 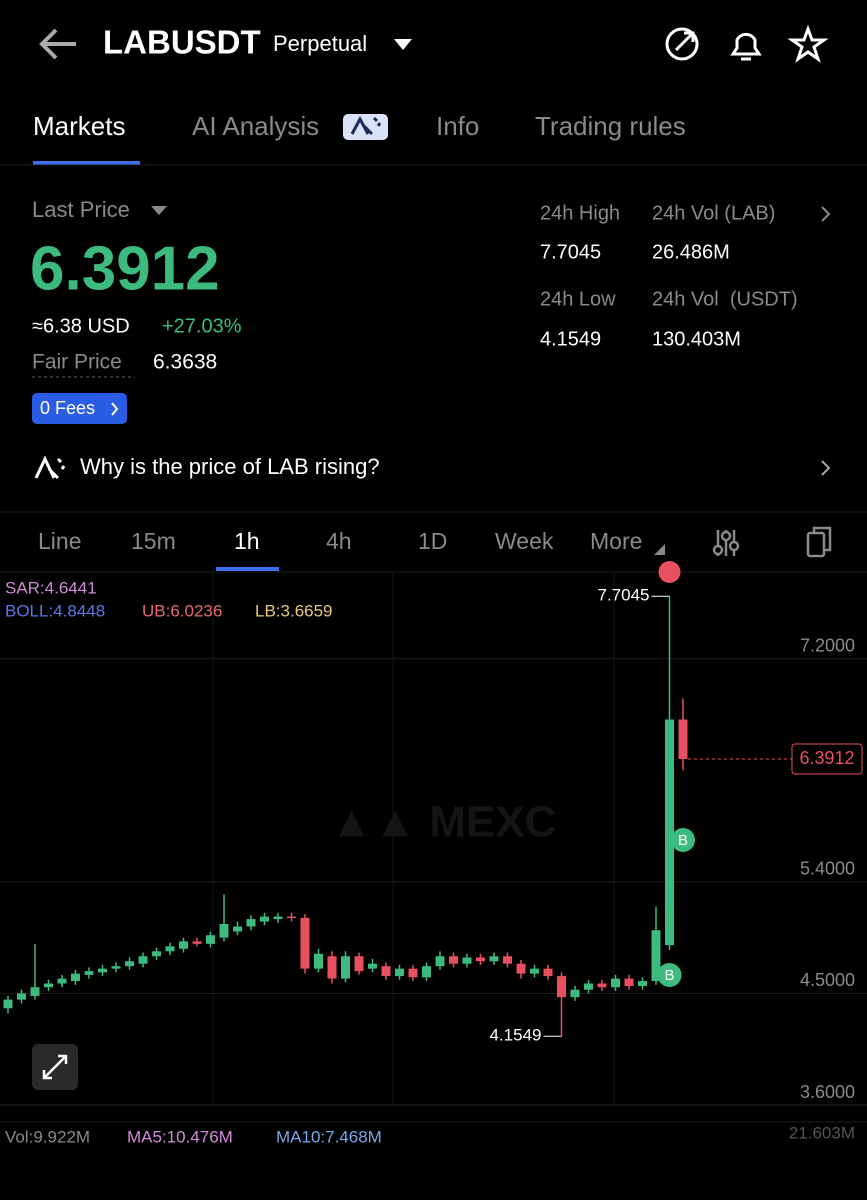 I want to click on layout-icon, so click(x=819, y=542).